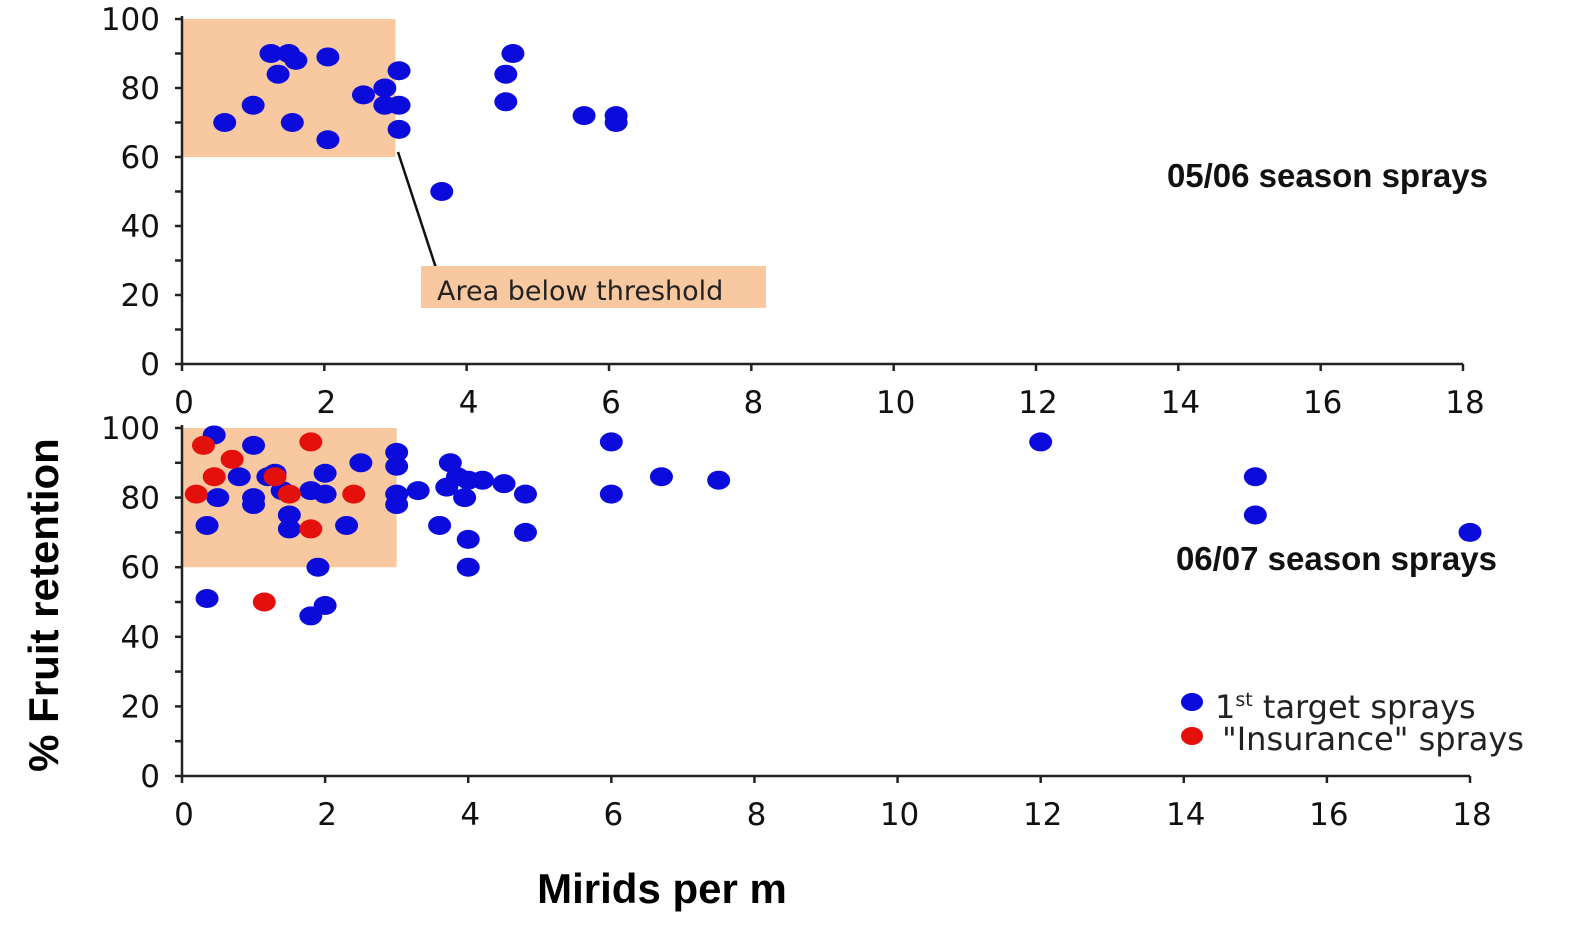 The image size is (1584, 926). I want to click on season-label: 05/06 season sprays, so click(1327, 175).